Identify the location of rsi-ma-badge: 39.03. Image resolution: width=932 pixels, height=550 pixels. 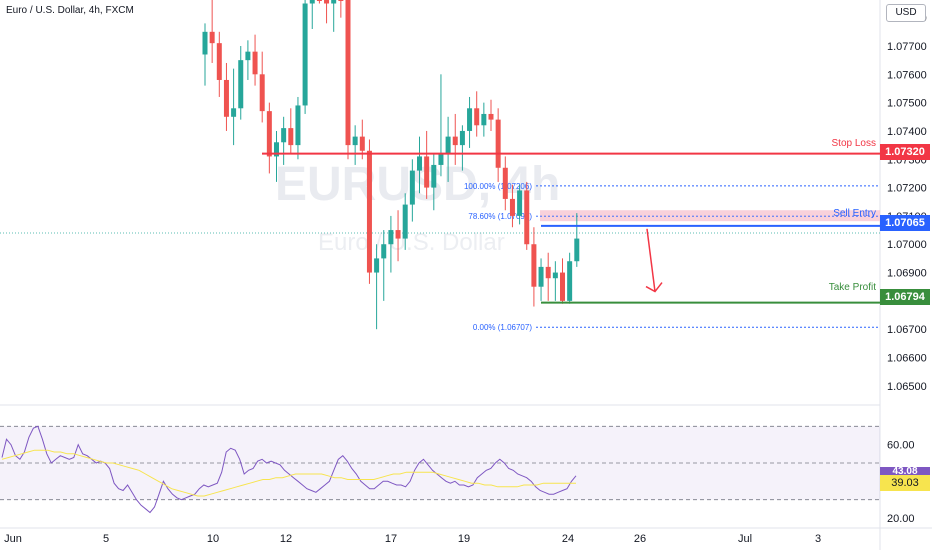
(905, 483).